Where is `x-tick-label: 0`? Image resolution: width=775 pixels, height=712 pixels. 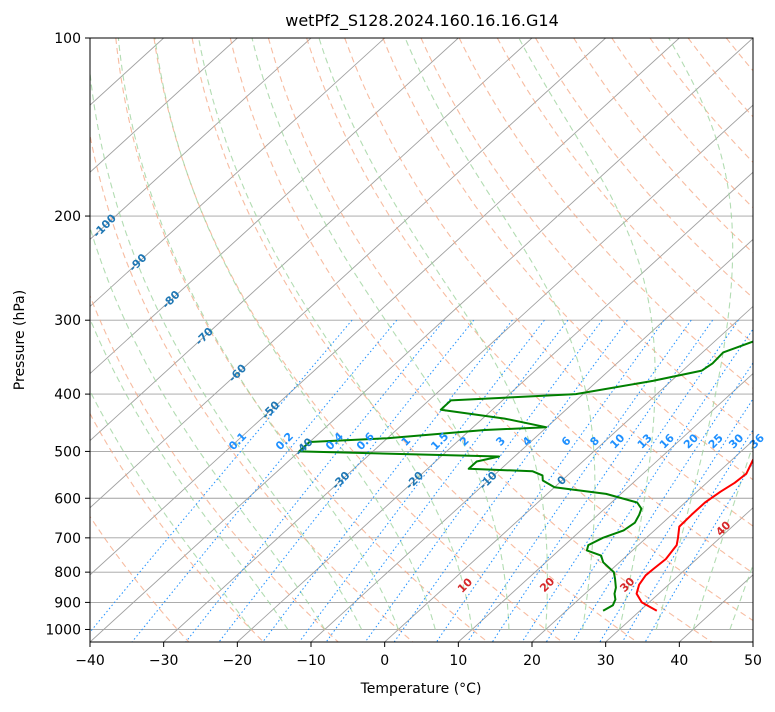
x-tick-label: 0 is located at coordinates (384, 661).